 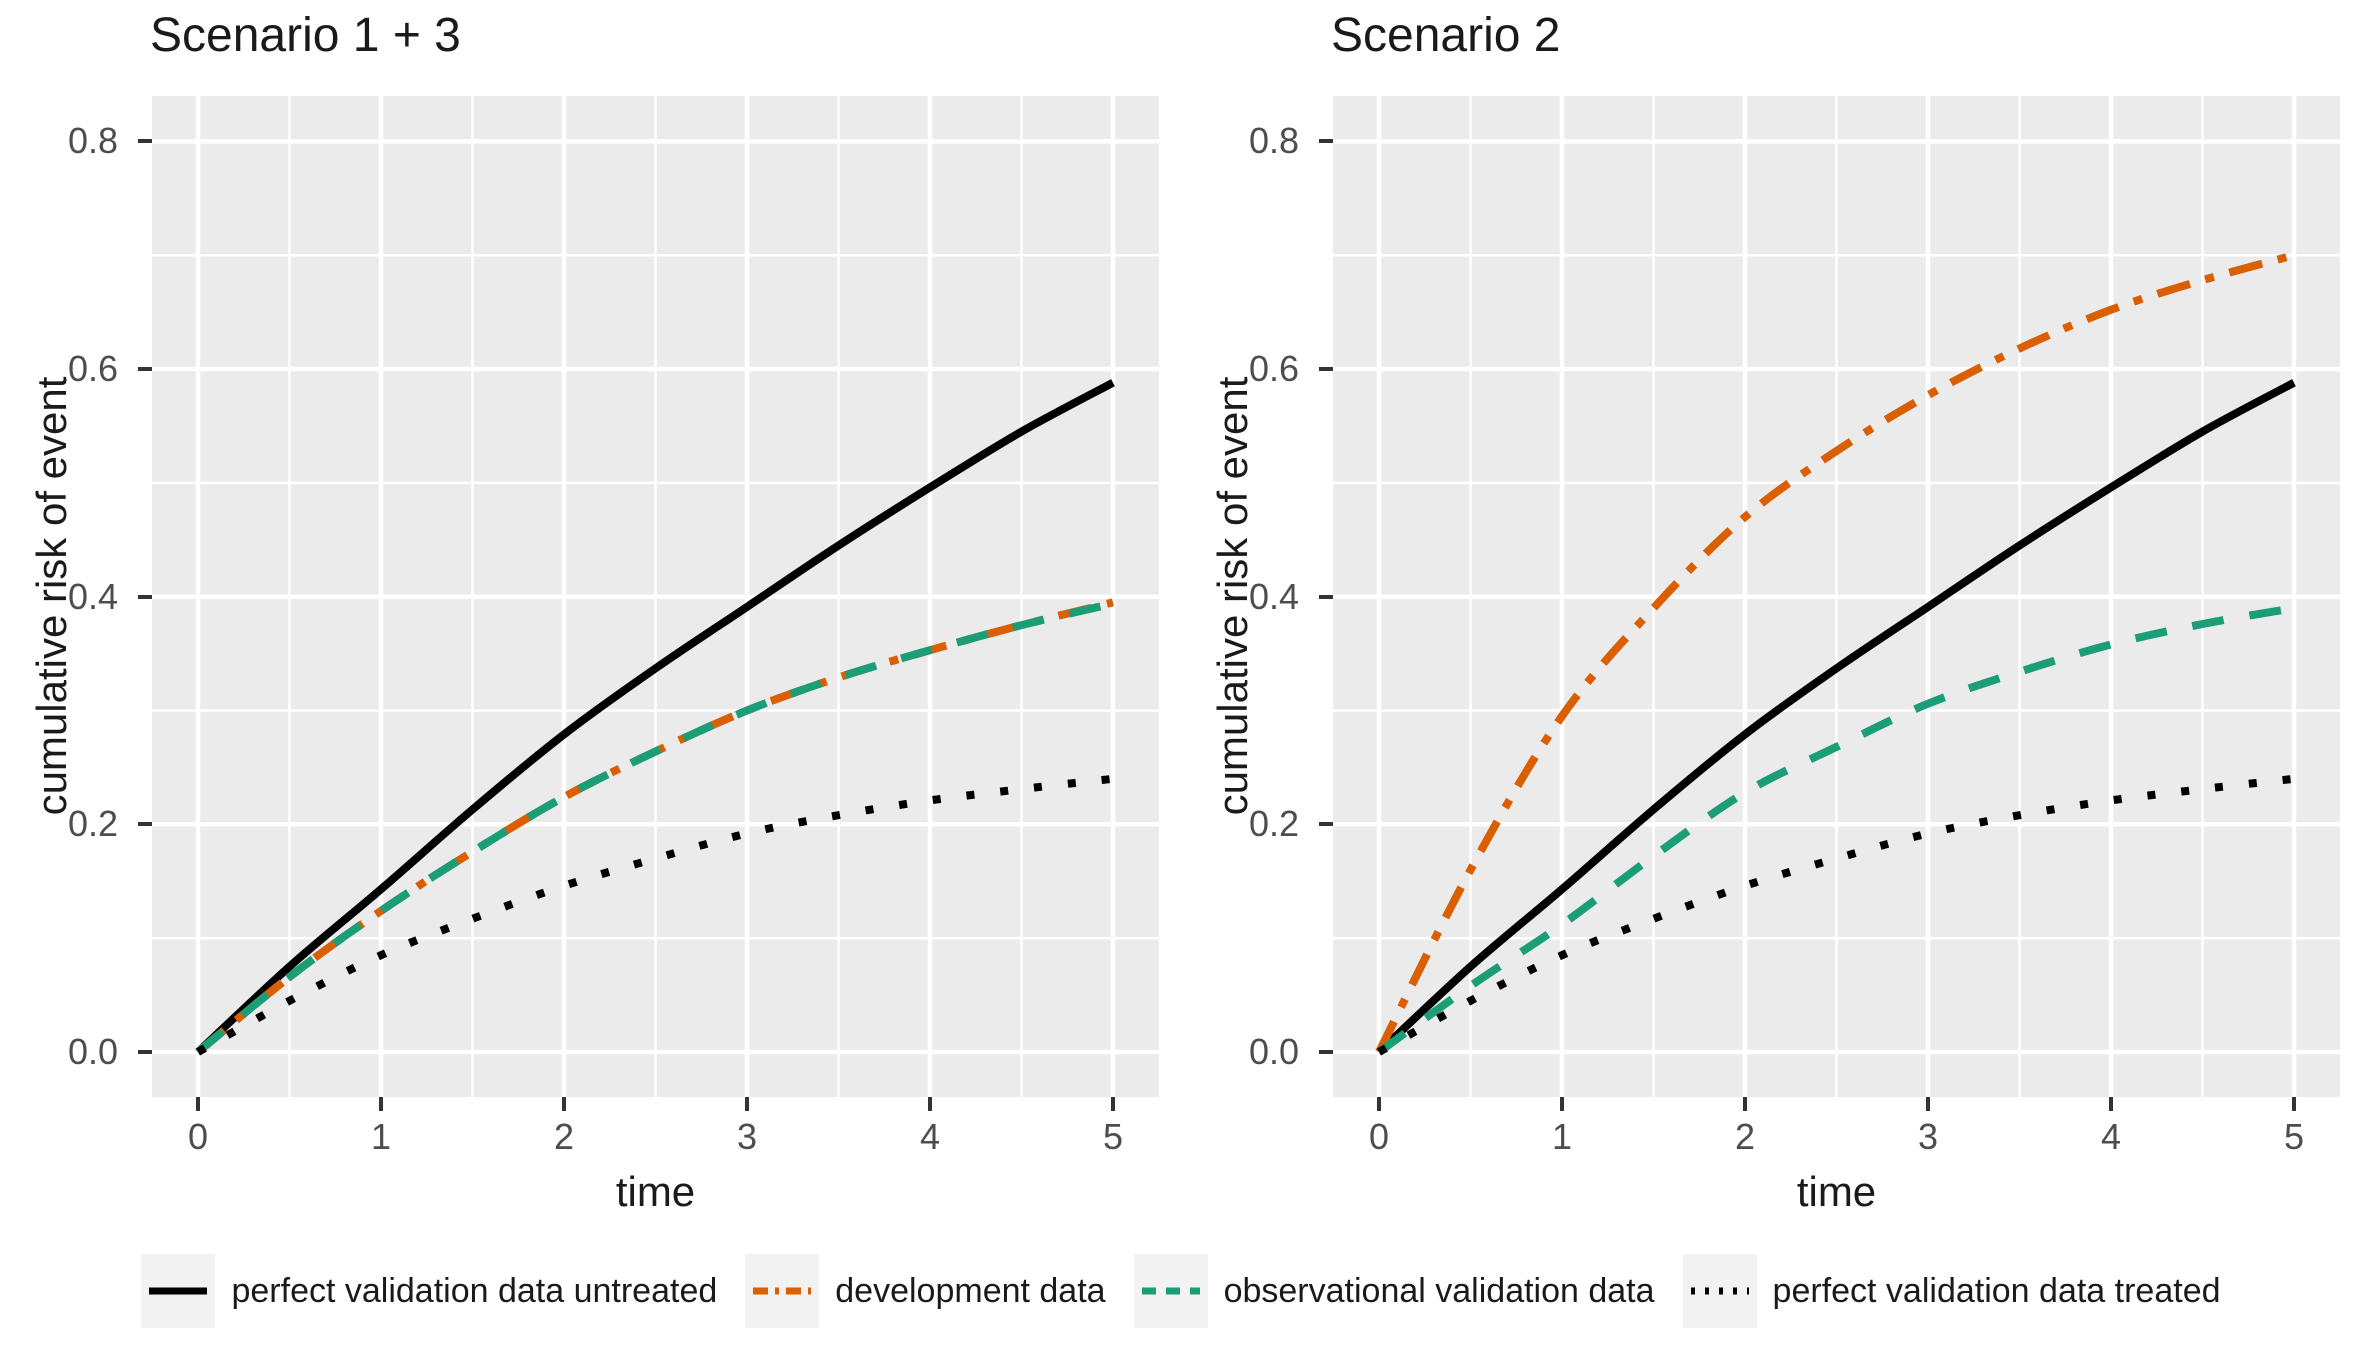 I want to click on legend-key-dashdot-line-icon, so click(x=782, y=1291).